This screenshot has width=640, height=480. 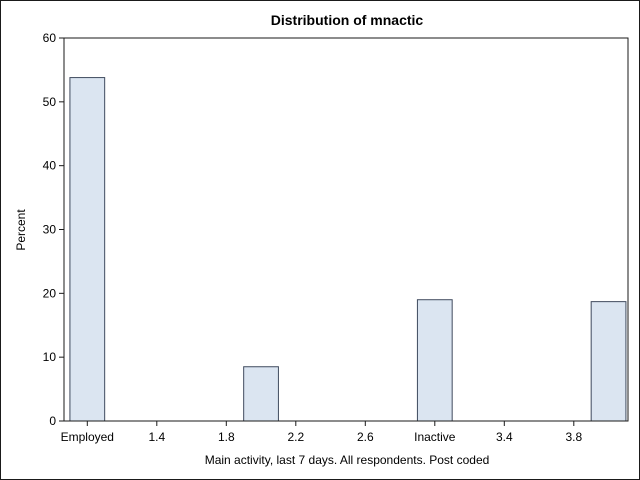 What do you see at coordinates (365, 437) in the screenshot?
I see `x-tick-label: 2.6` at bounding box center [365, 437].